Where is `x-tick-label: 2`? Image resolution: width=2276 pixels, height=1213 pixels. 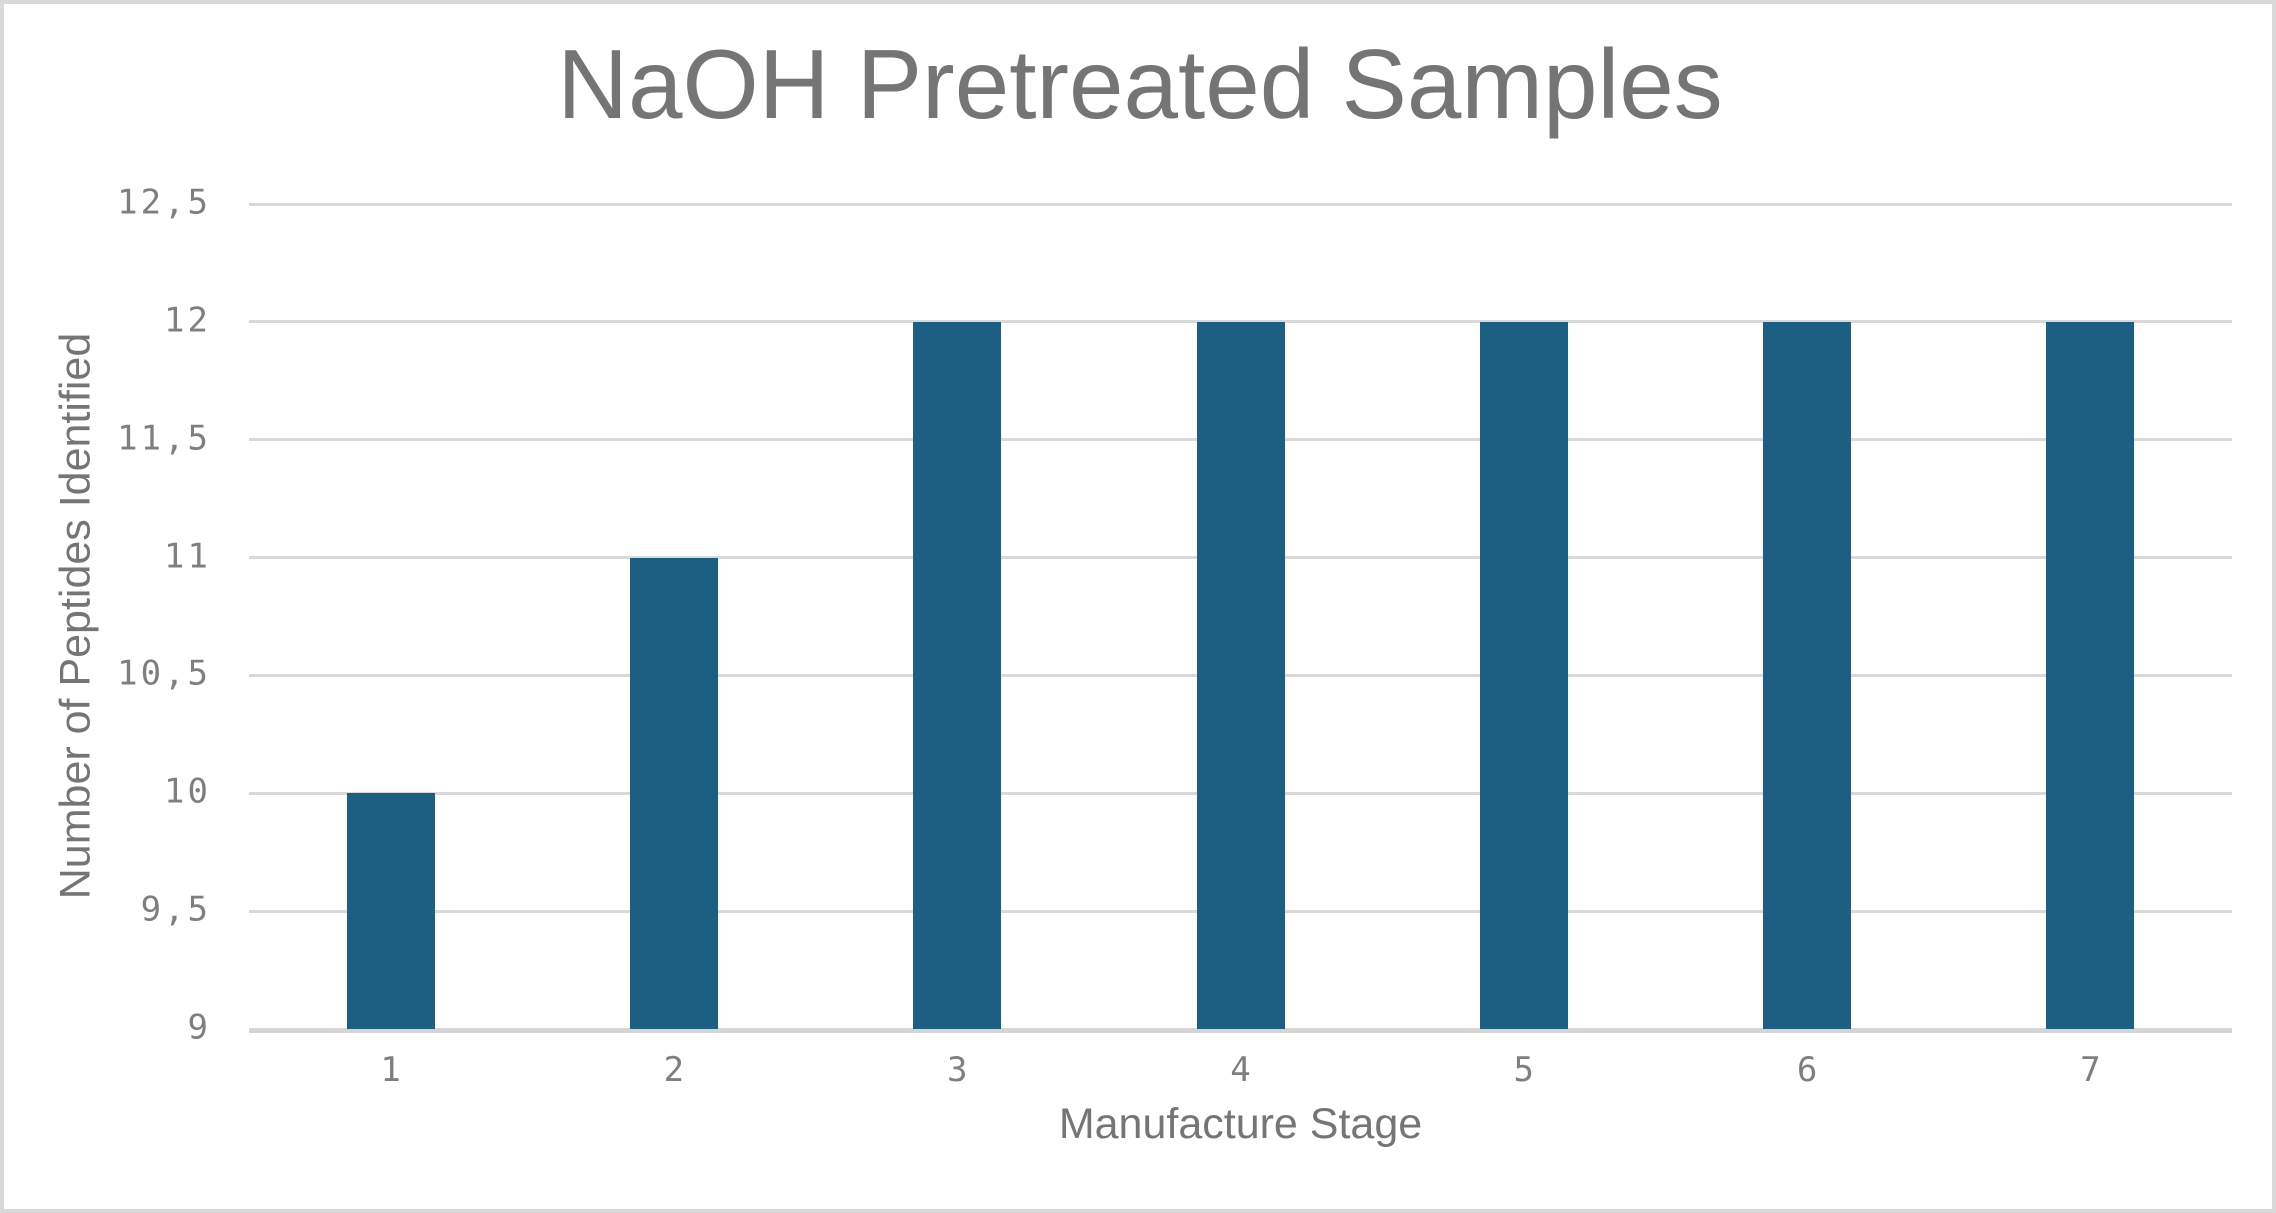
x-tick-label: 2 is located at coordinates (674, 1070).